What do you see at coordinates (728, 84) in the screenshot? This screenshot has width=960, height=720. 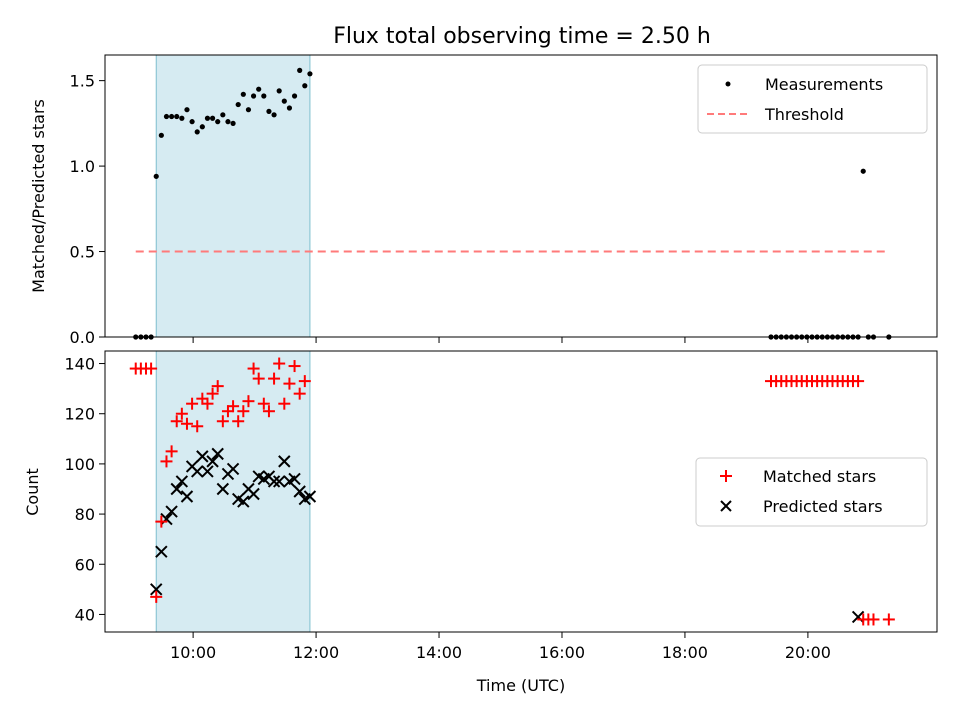 I see `legend-measurements-marker` at bounding box center [728, 84].